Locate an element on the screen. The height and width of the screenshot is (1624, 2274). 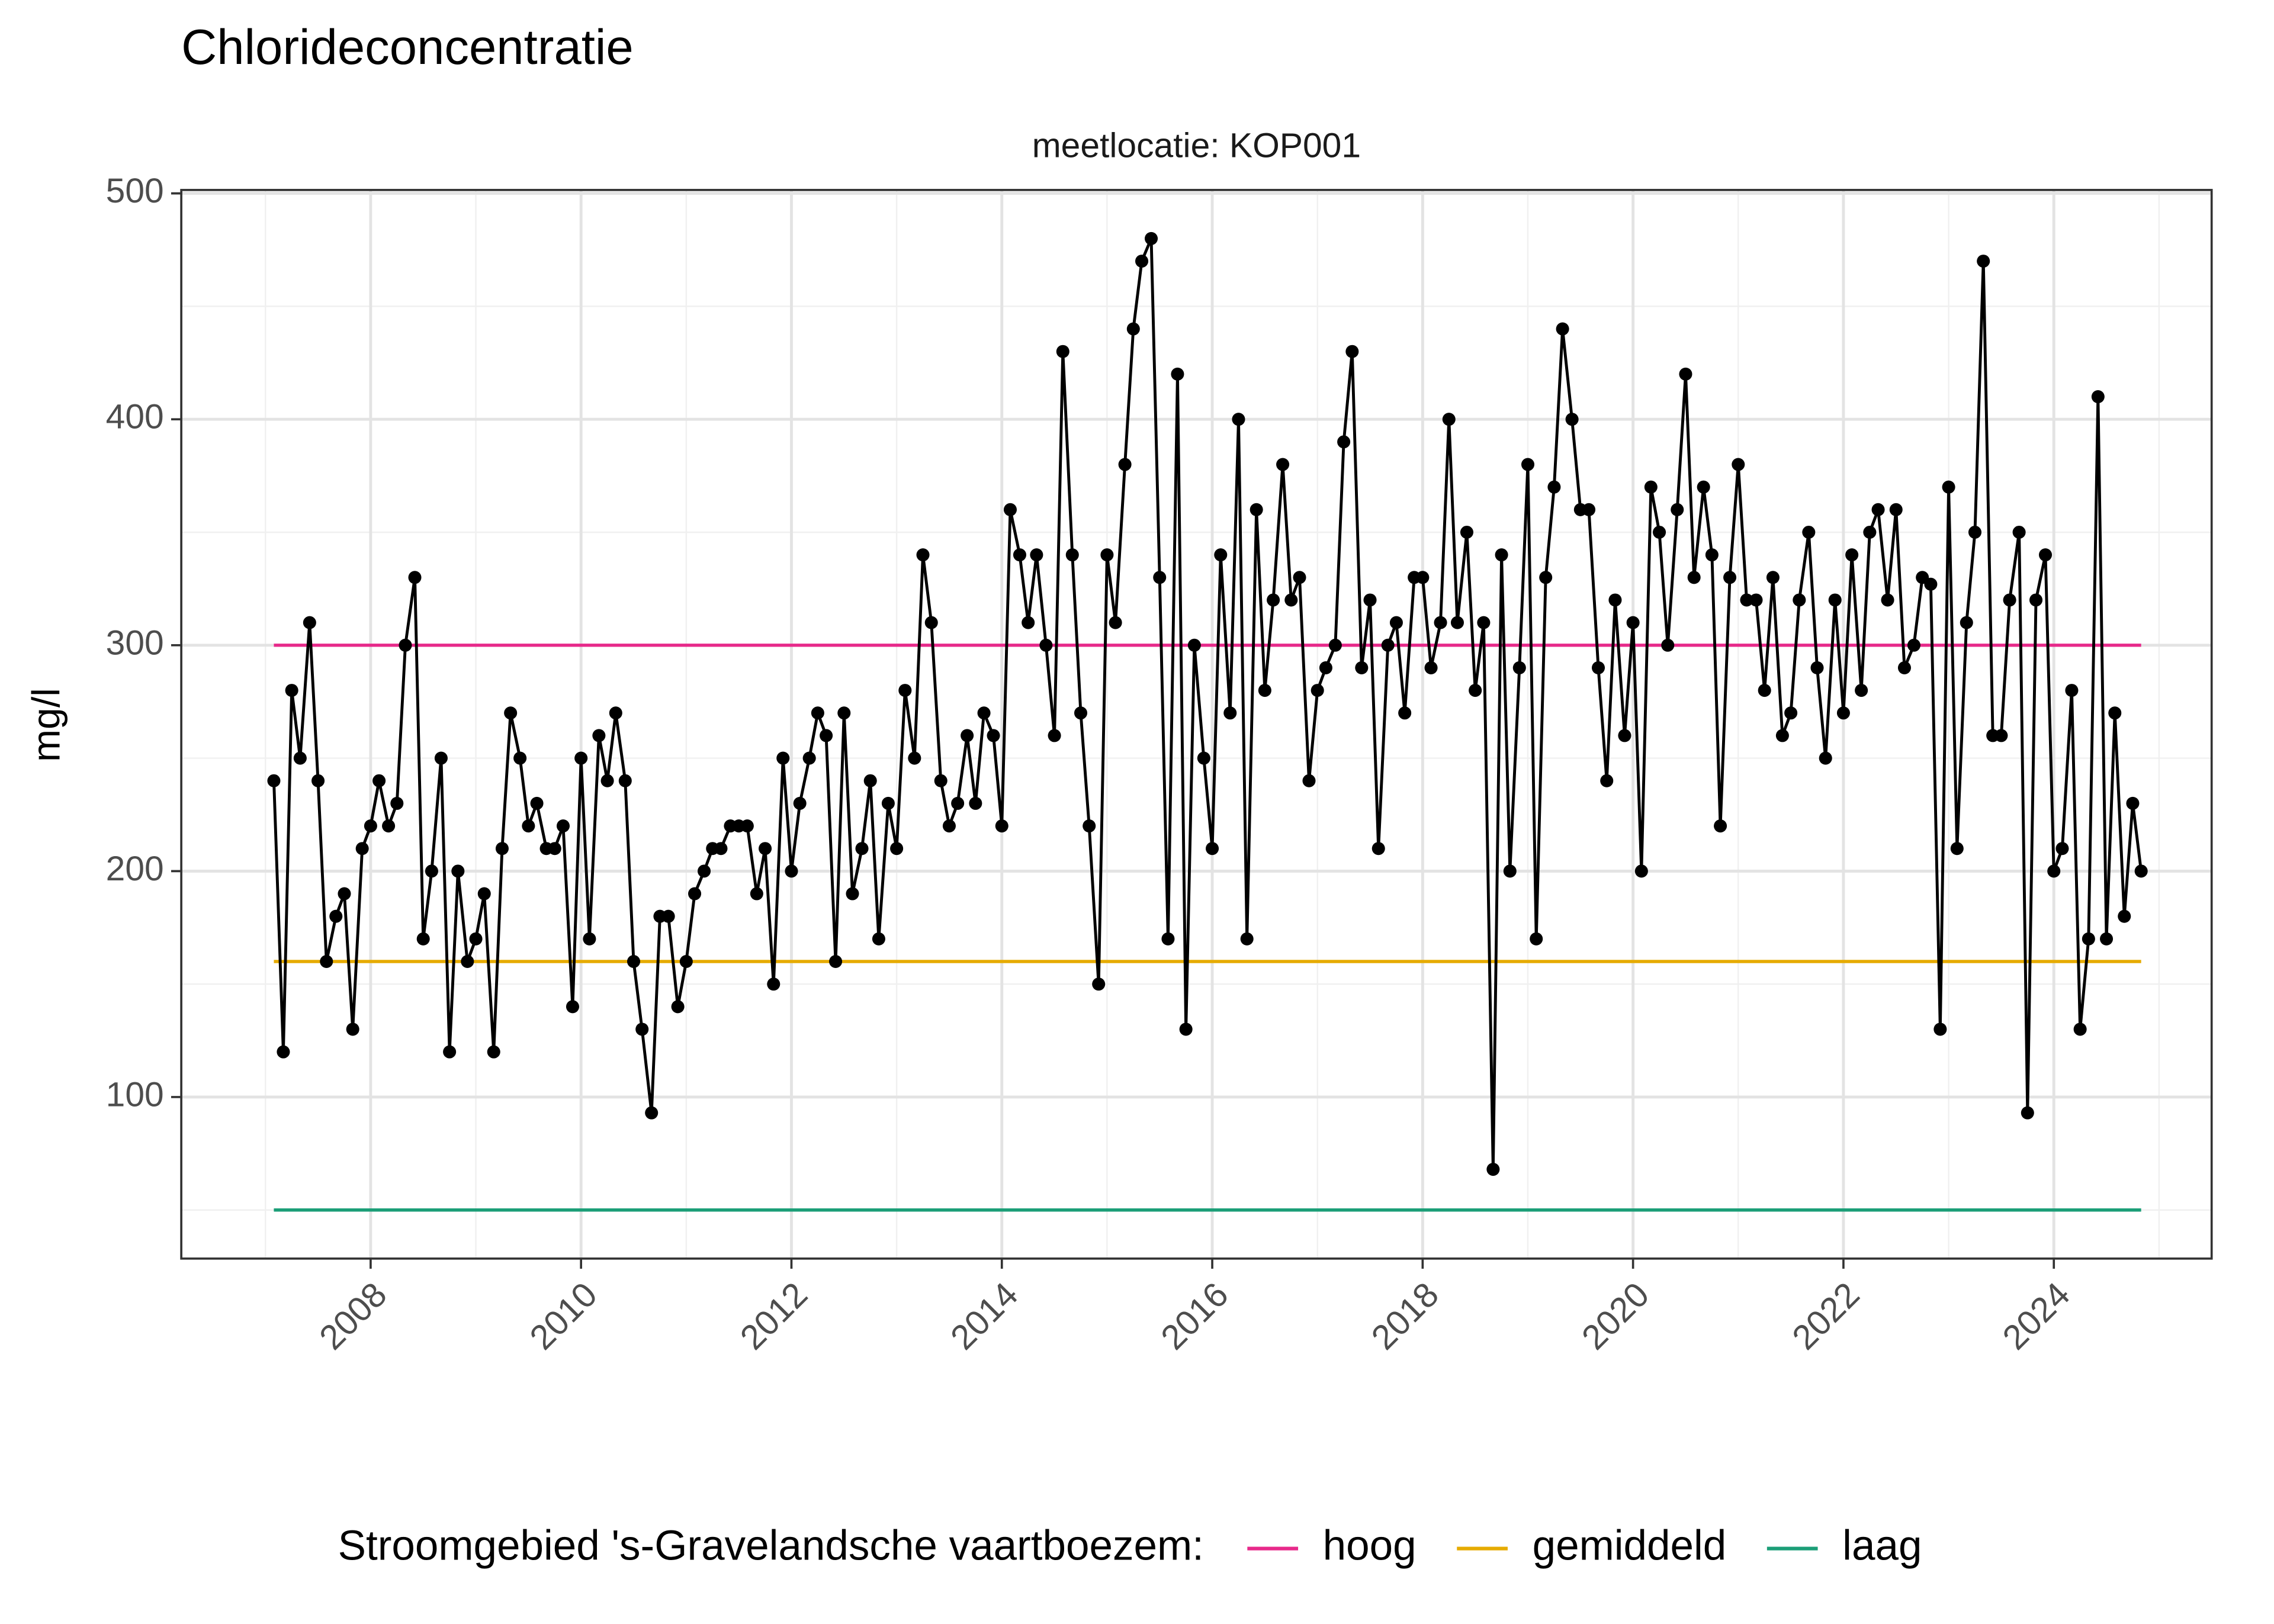
y-tick-label: 200 is located at coordinates (135, 869).